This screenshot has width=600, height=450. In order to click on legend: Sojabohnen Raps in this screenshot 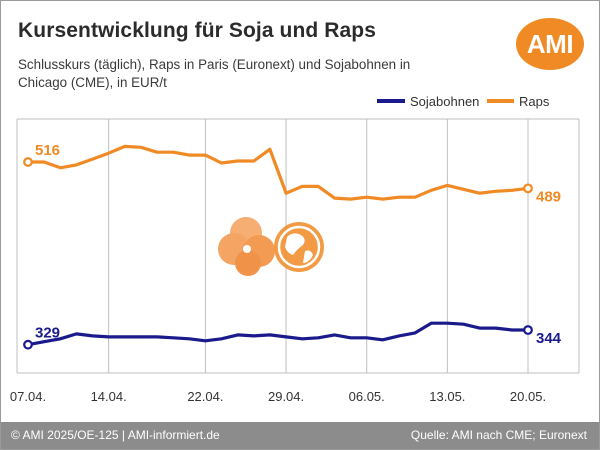, I will do `click(463, 101)`.